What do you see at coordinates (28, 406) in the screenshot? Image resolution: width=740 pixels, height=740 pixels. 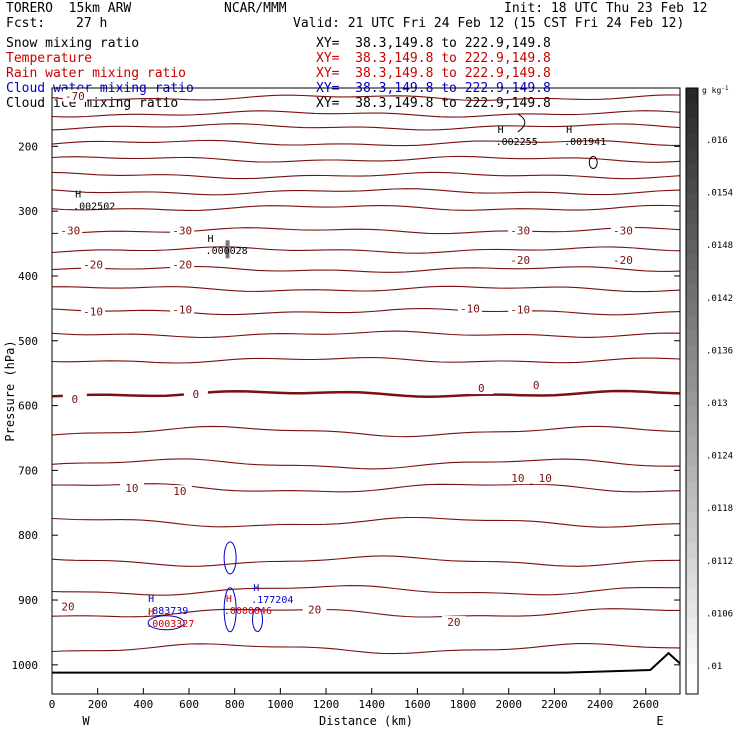 I see `y-tick-label-600: 600` at bounding box center [28, 406].